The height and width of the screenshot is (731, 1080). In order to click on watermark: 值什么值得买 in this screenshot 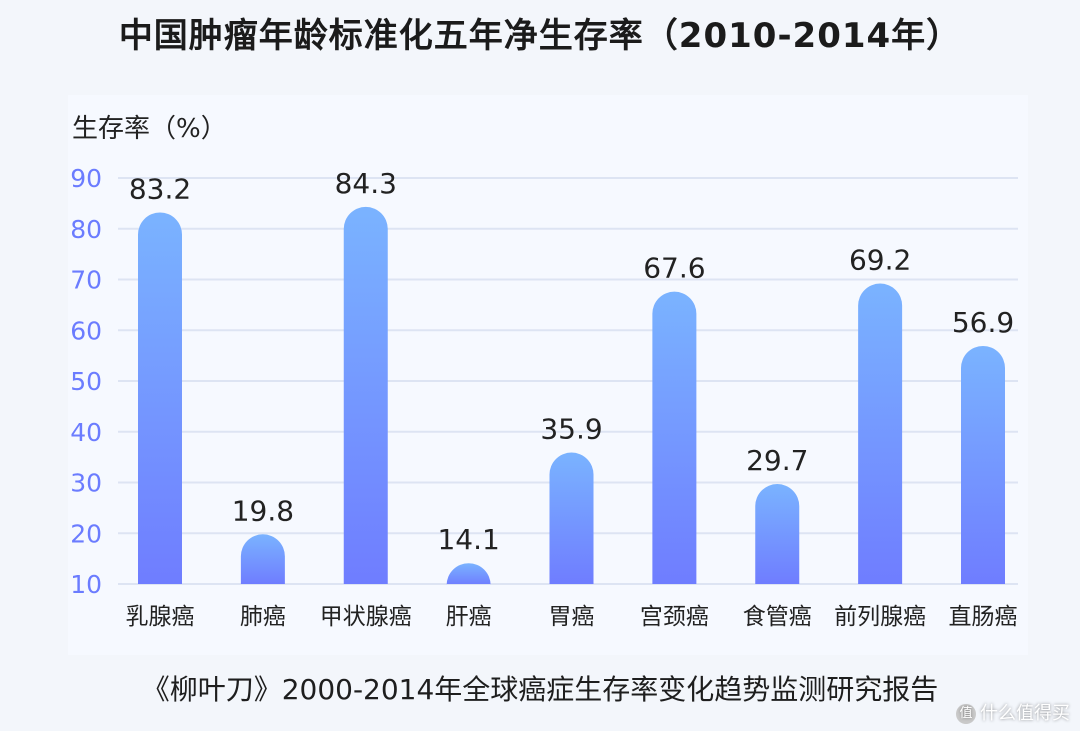, I will do `click(1013, 712)`.